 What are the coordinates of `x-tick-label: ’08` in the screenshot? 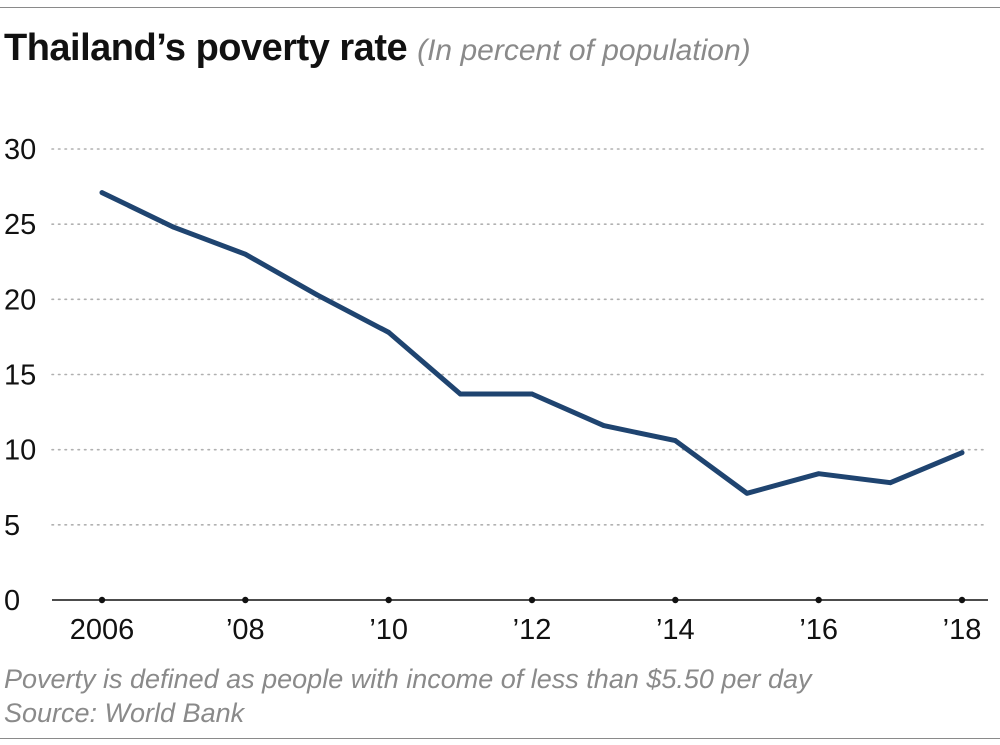 It's located at (245, 630).